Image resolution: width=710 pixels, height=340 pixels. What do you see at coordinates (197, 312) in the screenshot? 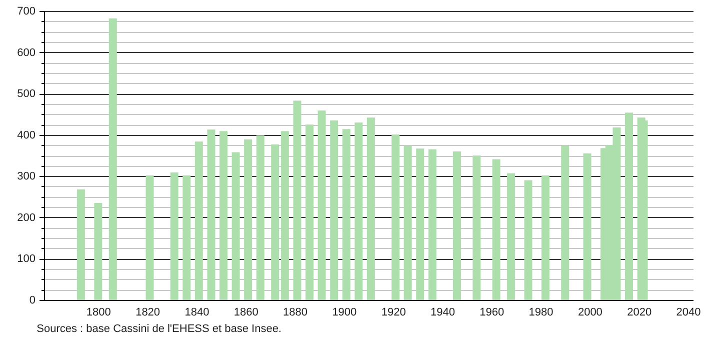
I see `x-tick-label: 1840` at bounding box center [197, 312].